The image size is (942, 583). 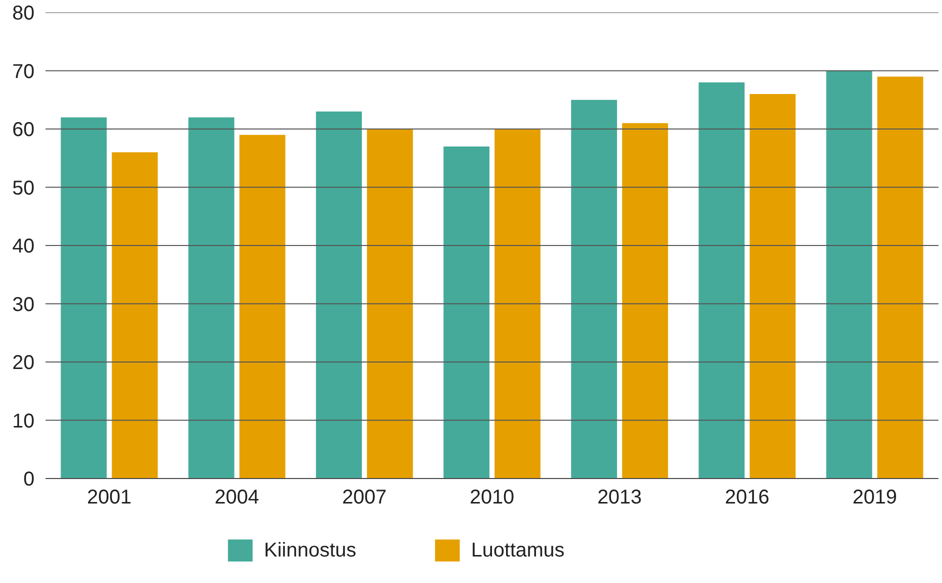 What do you see at coordinates (23, 247) in the screenshot?
I see `y-tick-label: 40` at bounding box center [23, 247].